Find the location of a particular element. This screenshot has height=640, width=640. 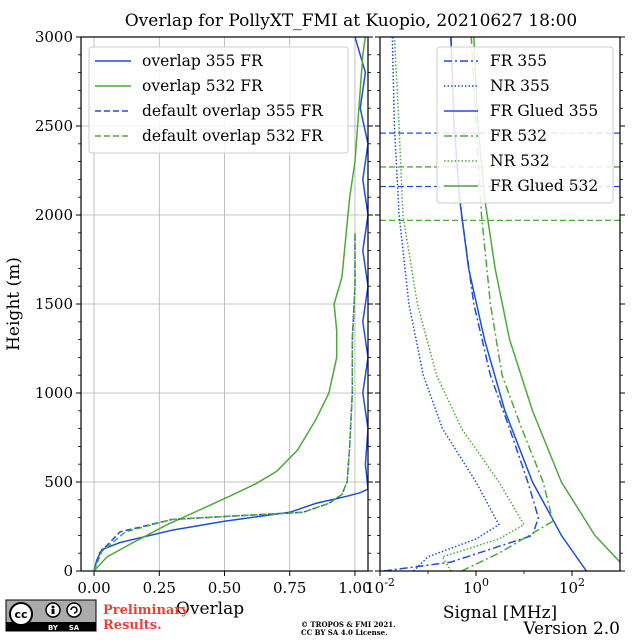

y-tick-label: 3000 is located at coordinates (54, 37).